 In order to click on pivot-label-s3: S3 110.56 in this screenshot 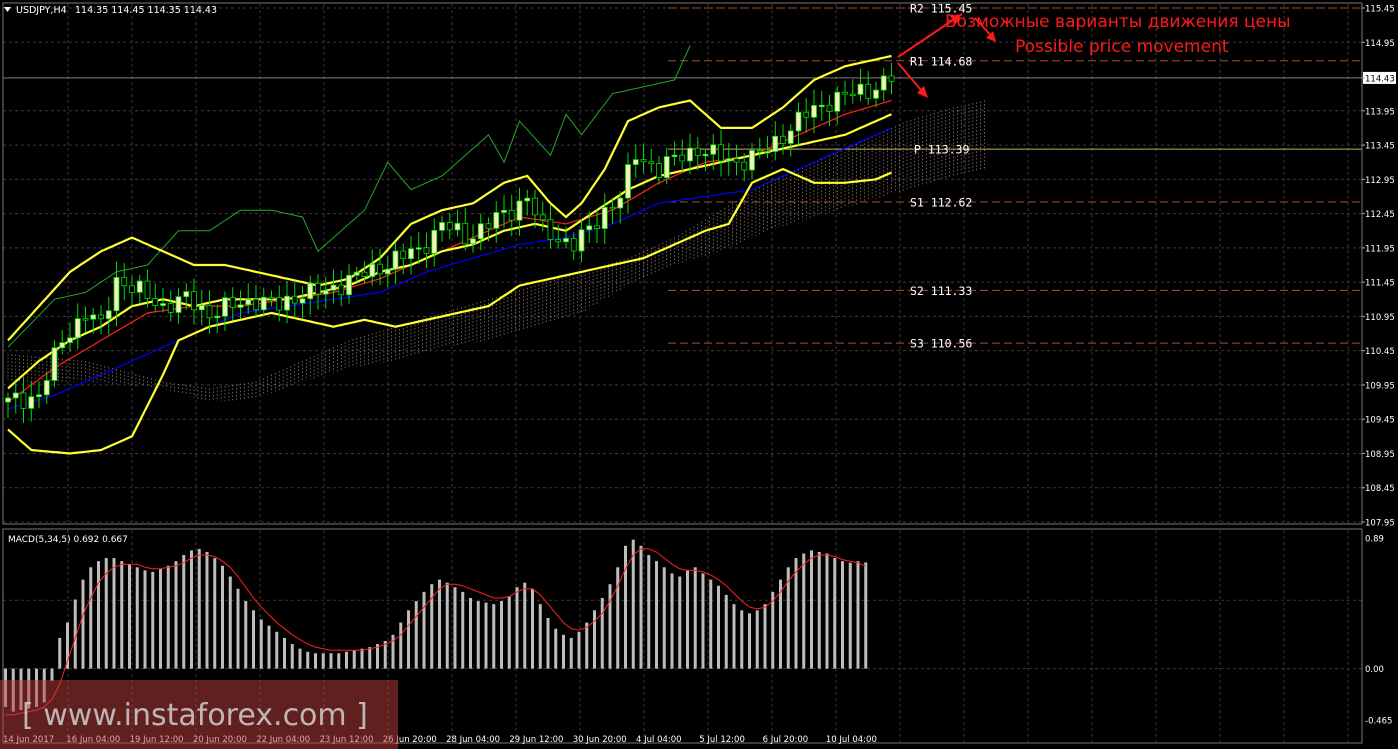, I will do `click(941, 344)`.